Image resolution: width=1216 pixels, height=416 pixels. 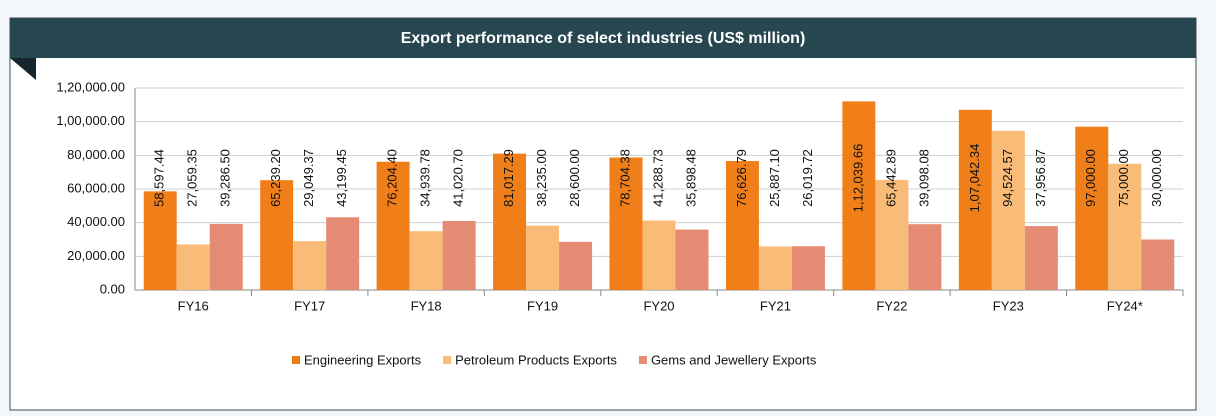 What do you see at coordinates (275, 178) in the screenshot?
I see `data-label: 65,239.20` at bounding box center [275, 178].